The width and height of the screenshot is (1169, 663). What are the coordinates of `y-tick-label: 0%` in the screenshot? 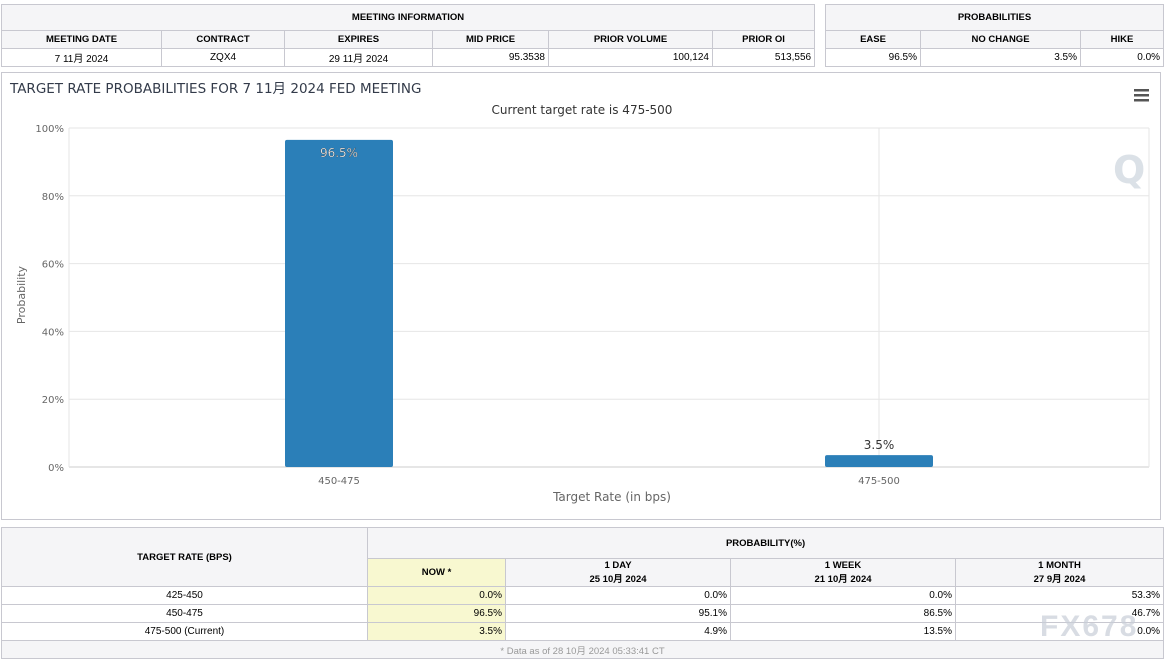 It's located at (56, 468).